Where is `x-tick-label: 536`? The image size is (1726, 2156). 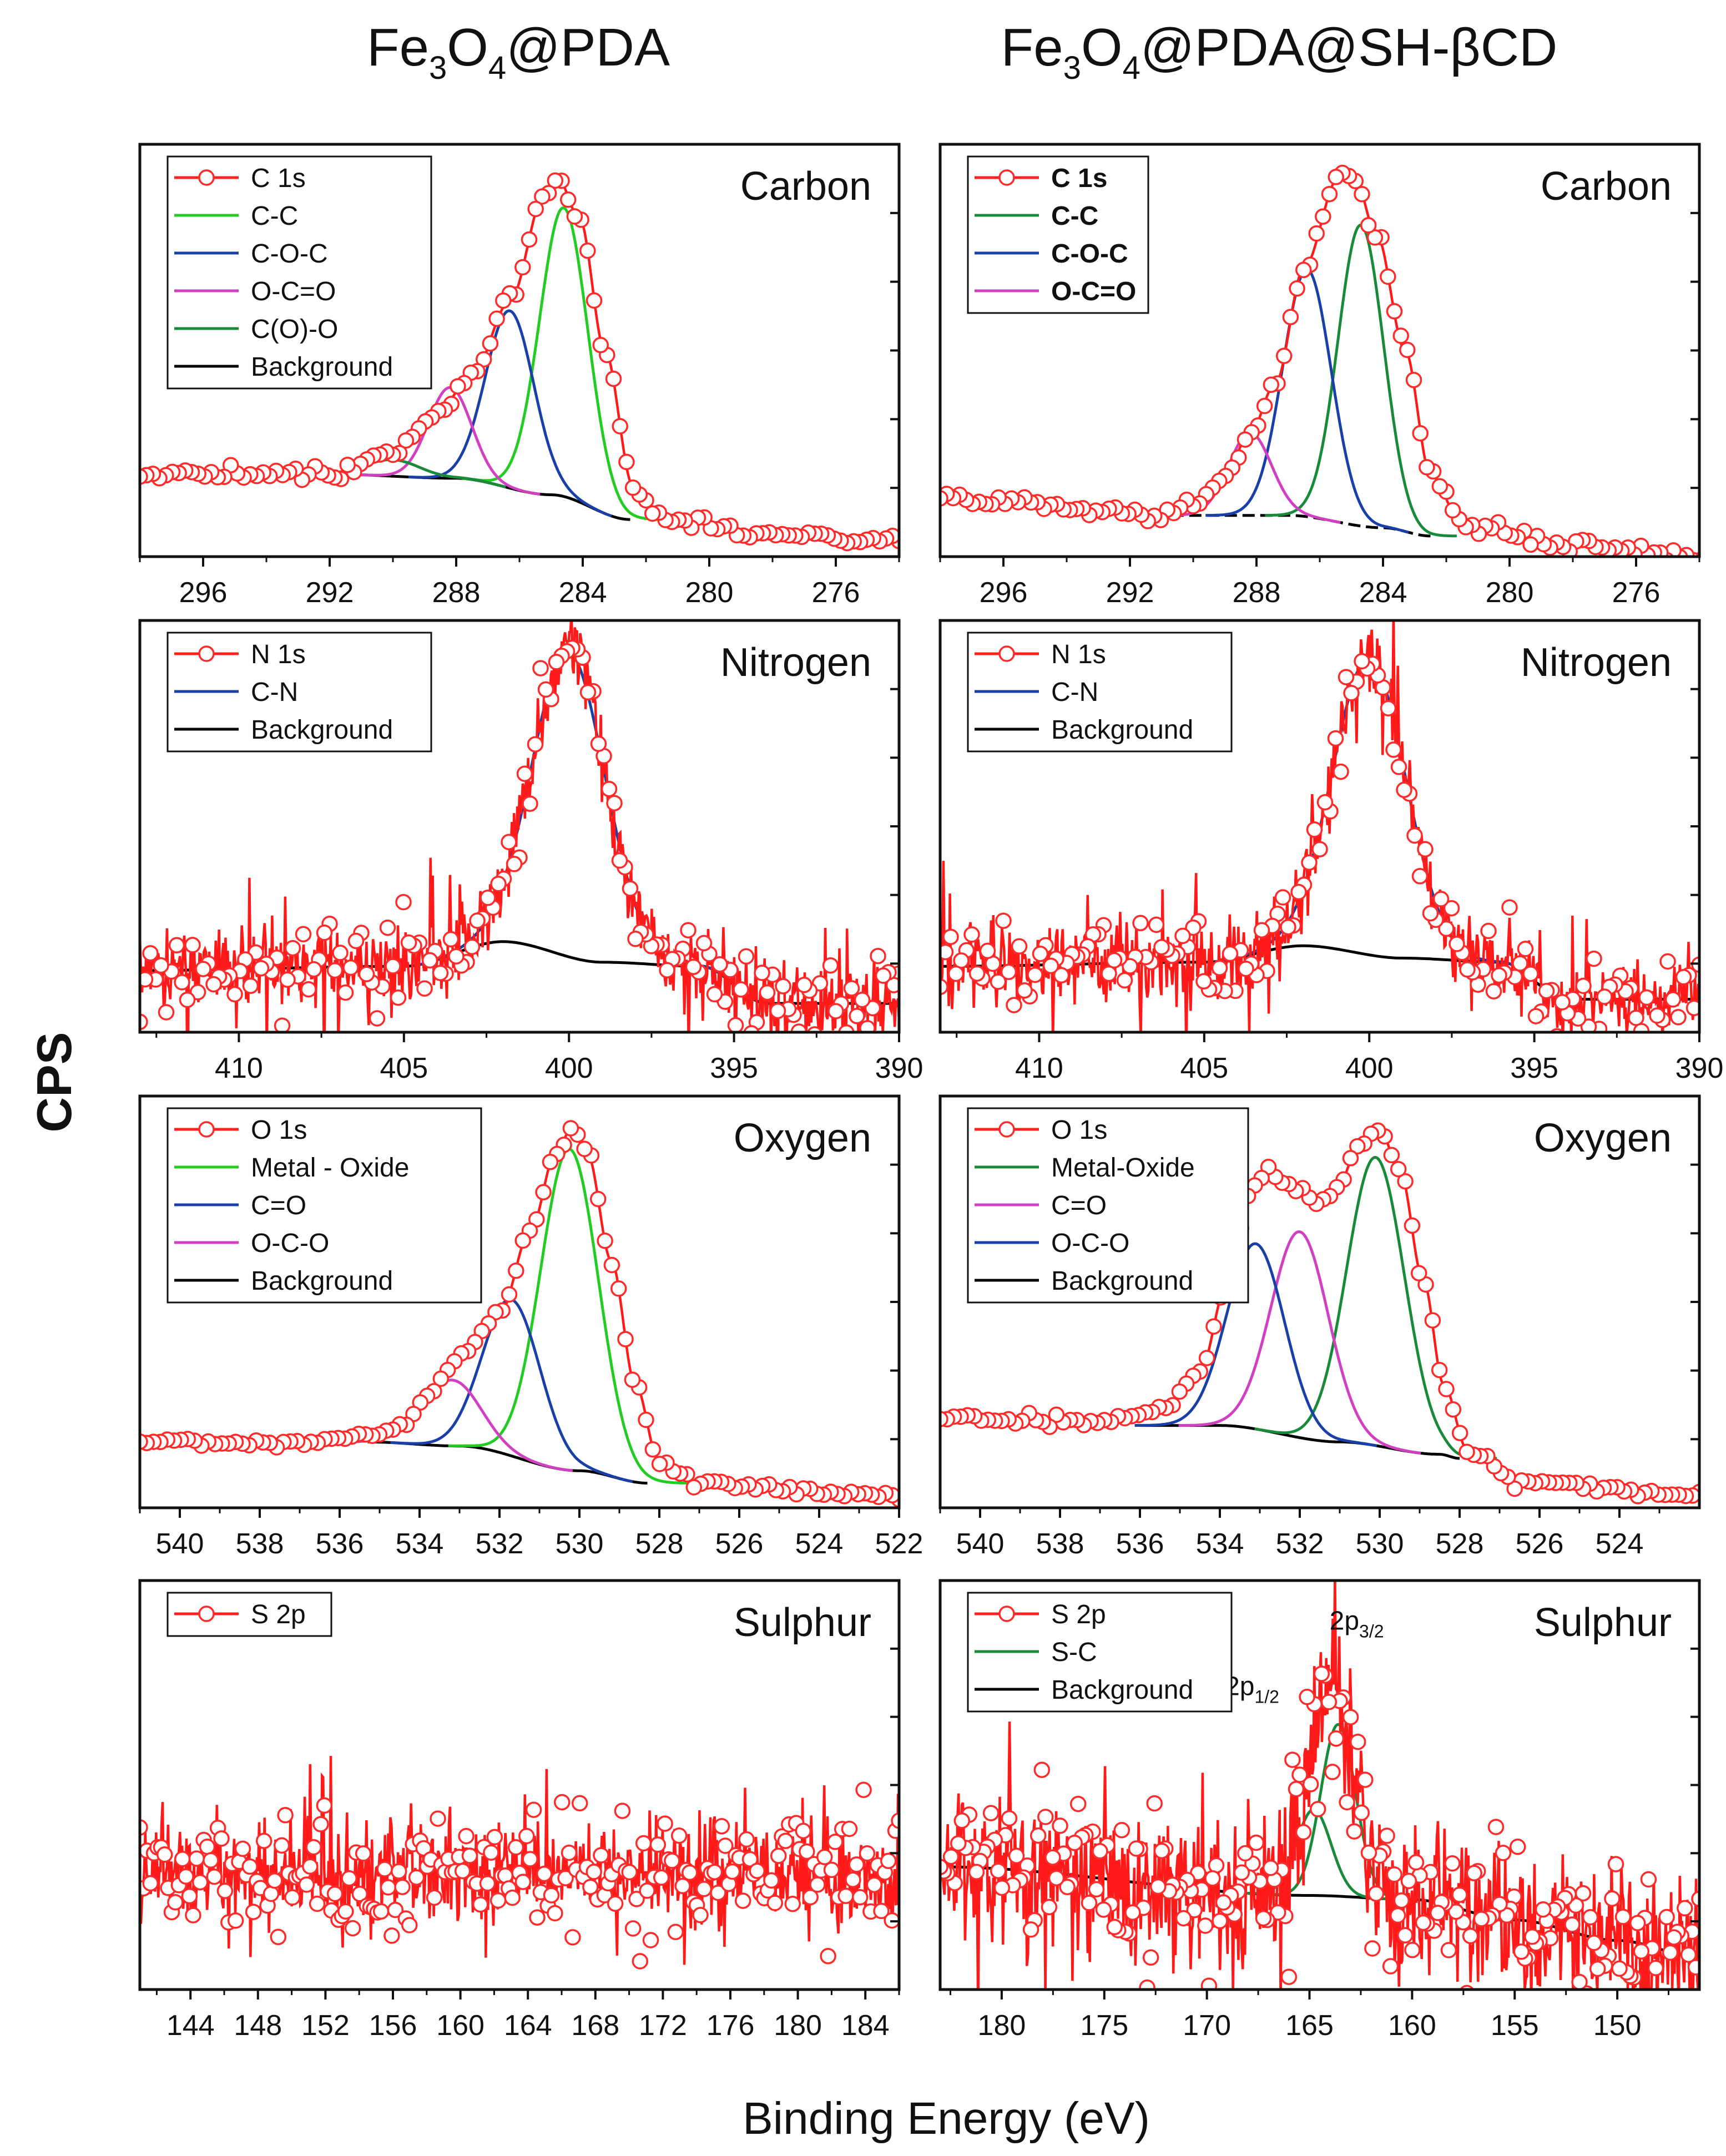 x-tick-label: 536 is located at coordinates (1140, 1544).